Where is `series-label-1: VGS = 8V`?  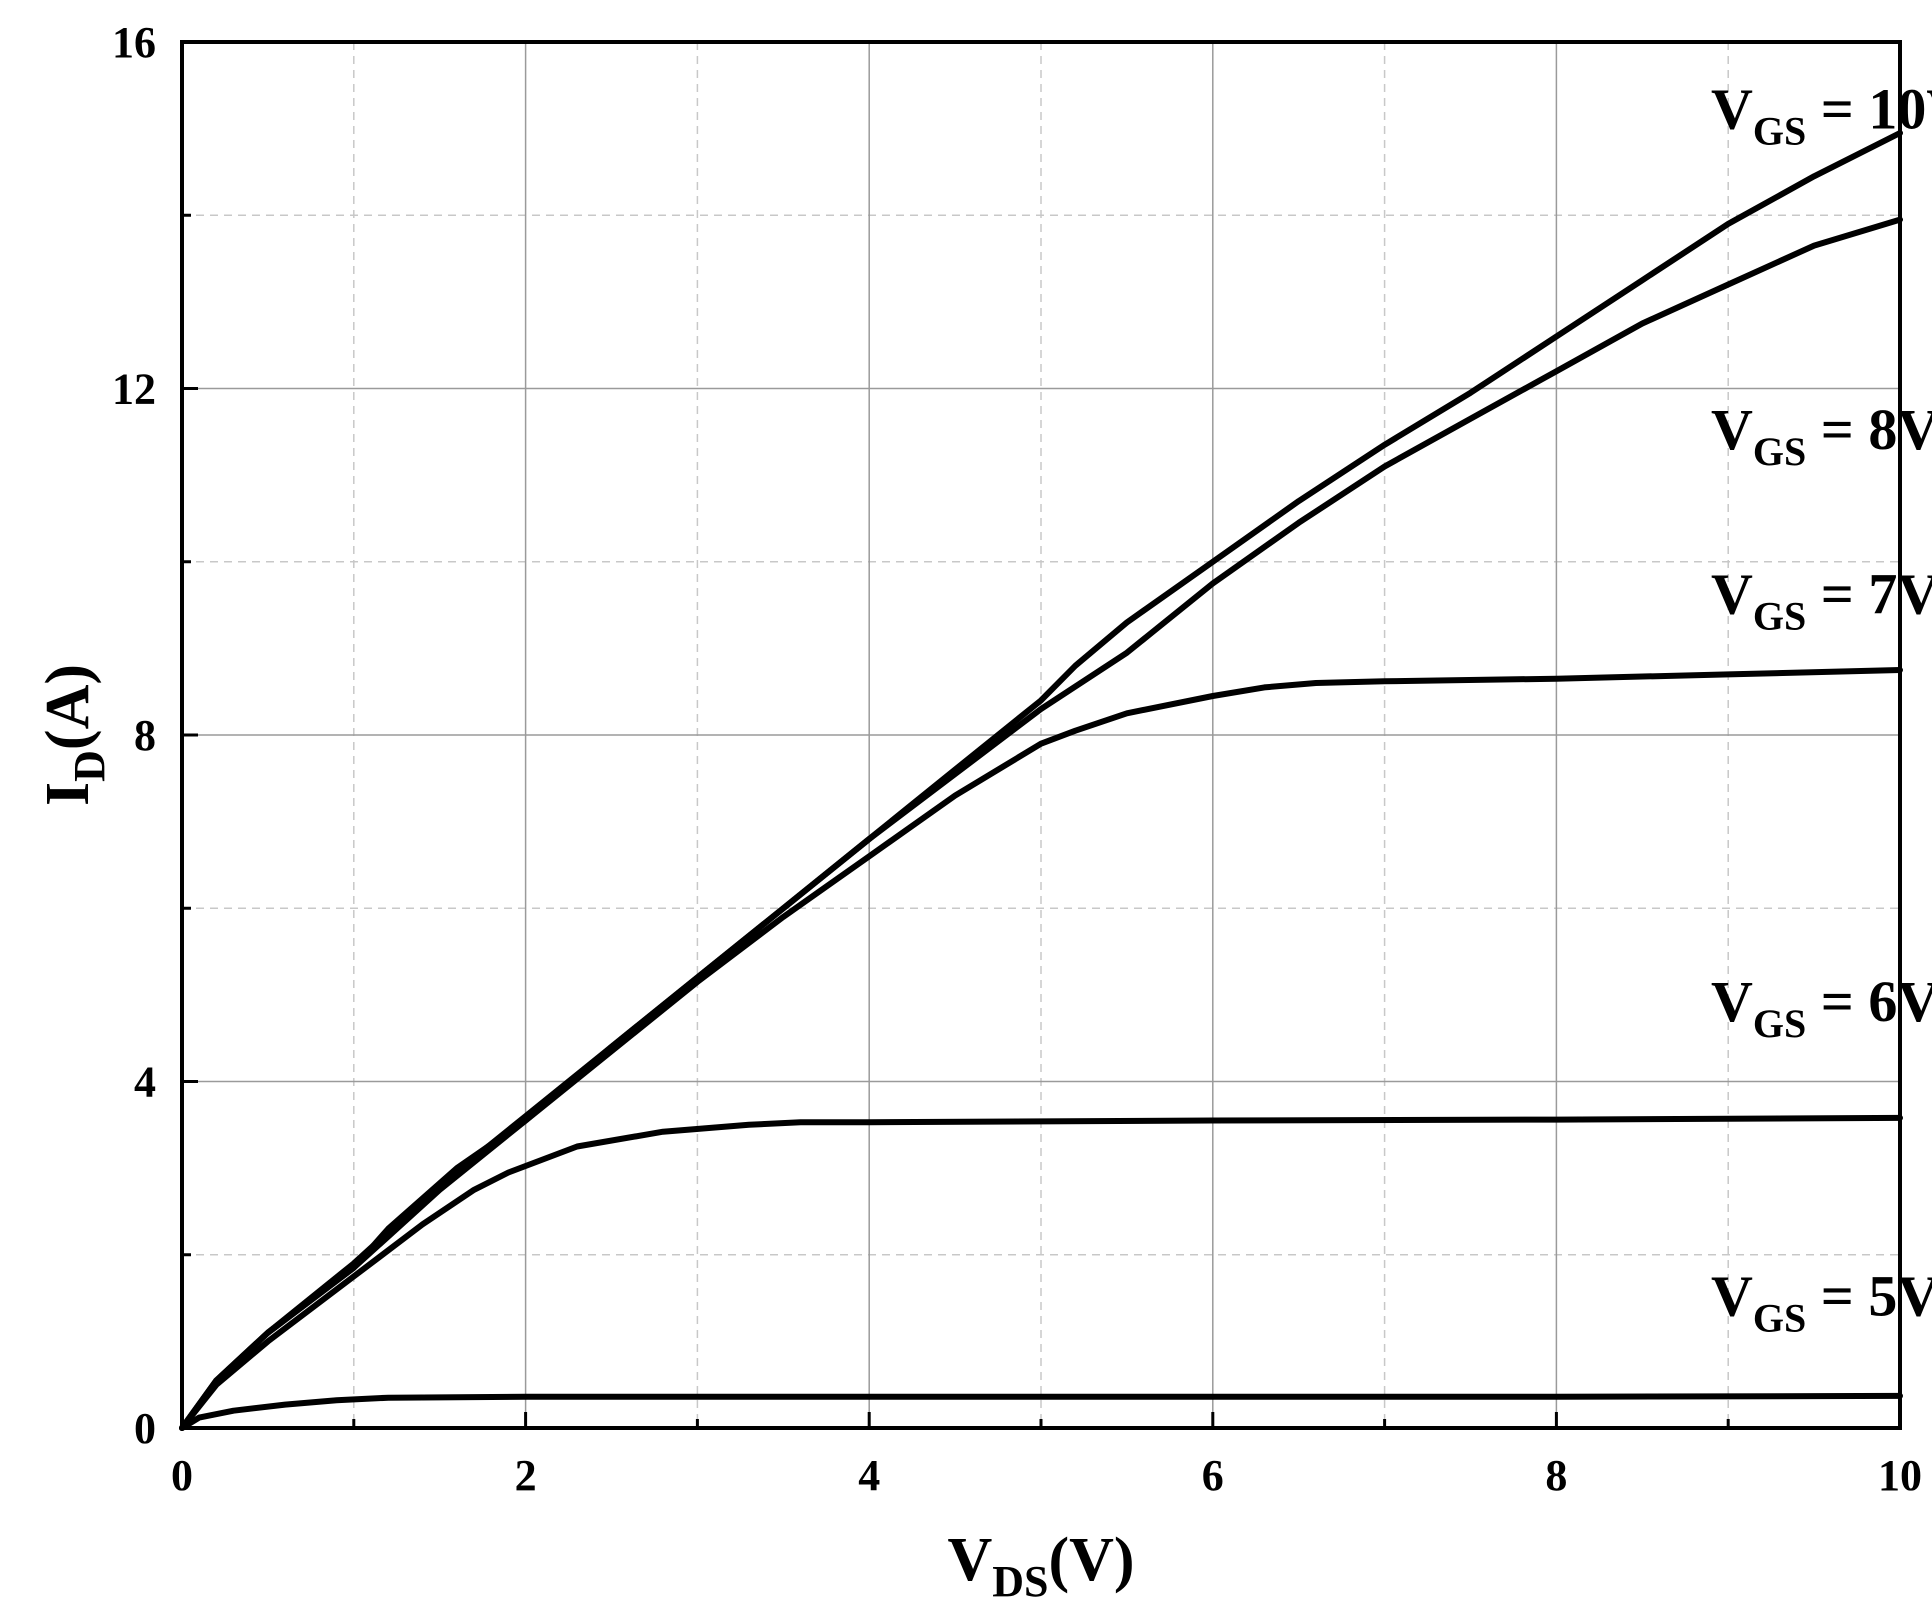 series-label-1: VGS = 8V is located at coordinates (1821, 435).